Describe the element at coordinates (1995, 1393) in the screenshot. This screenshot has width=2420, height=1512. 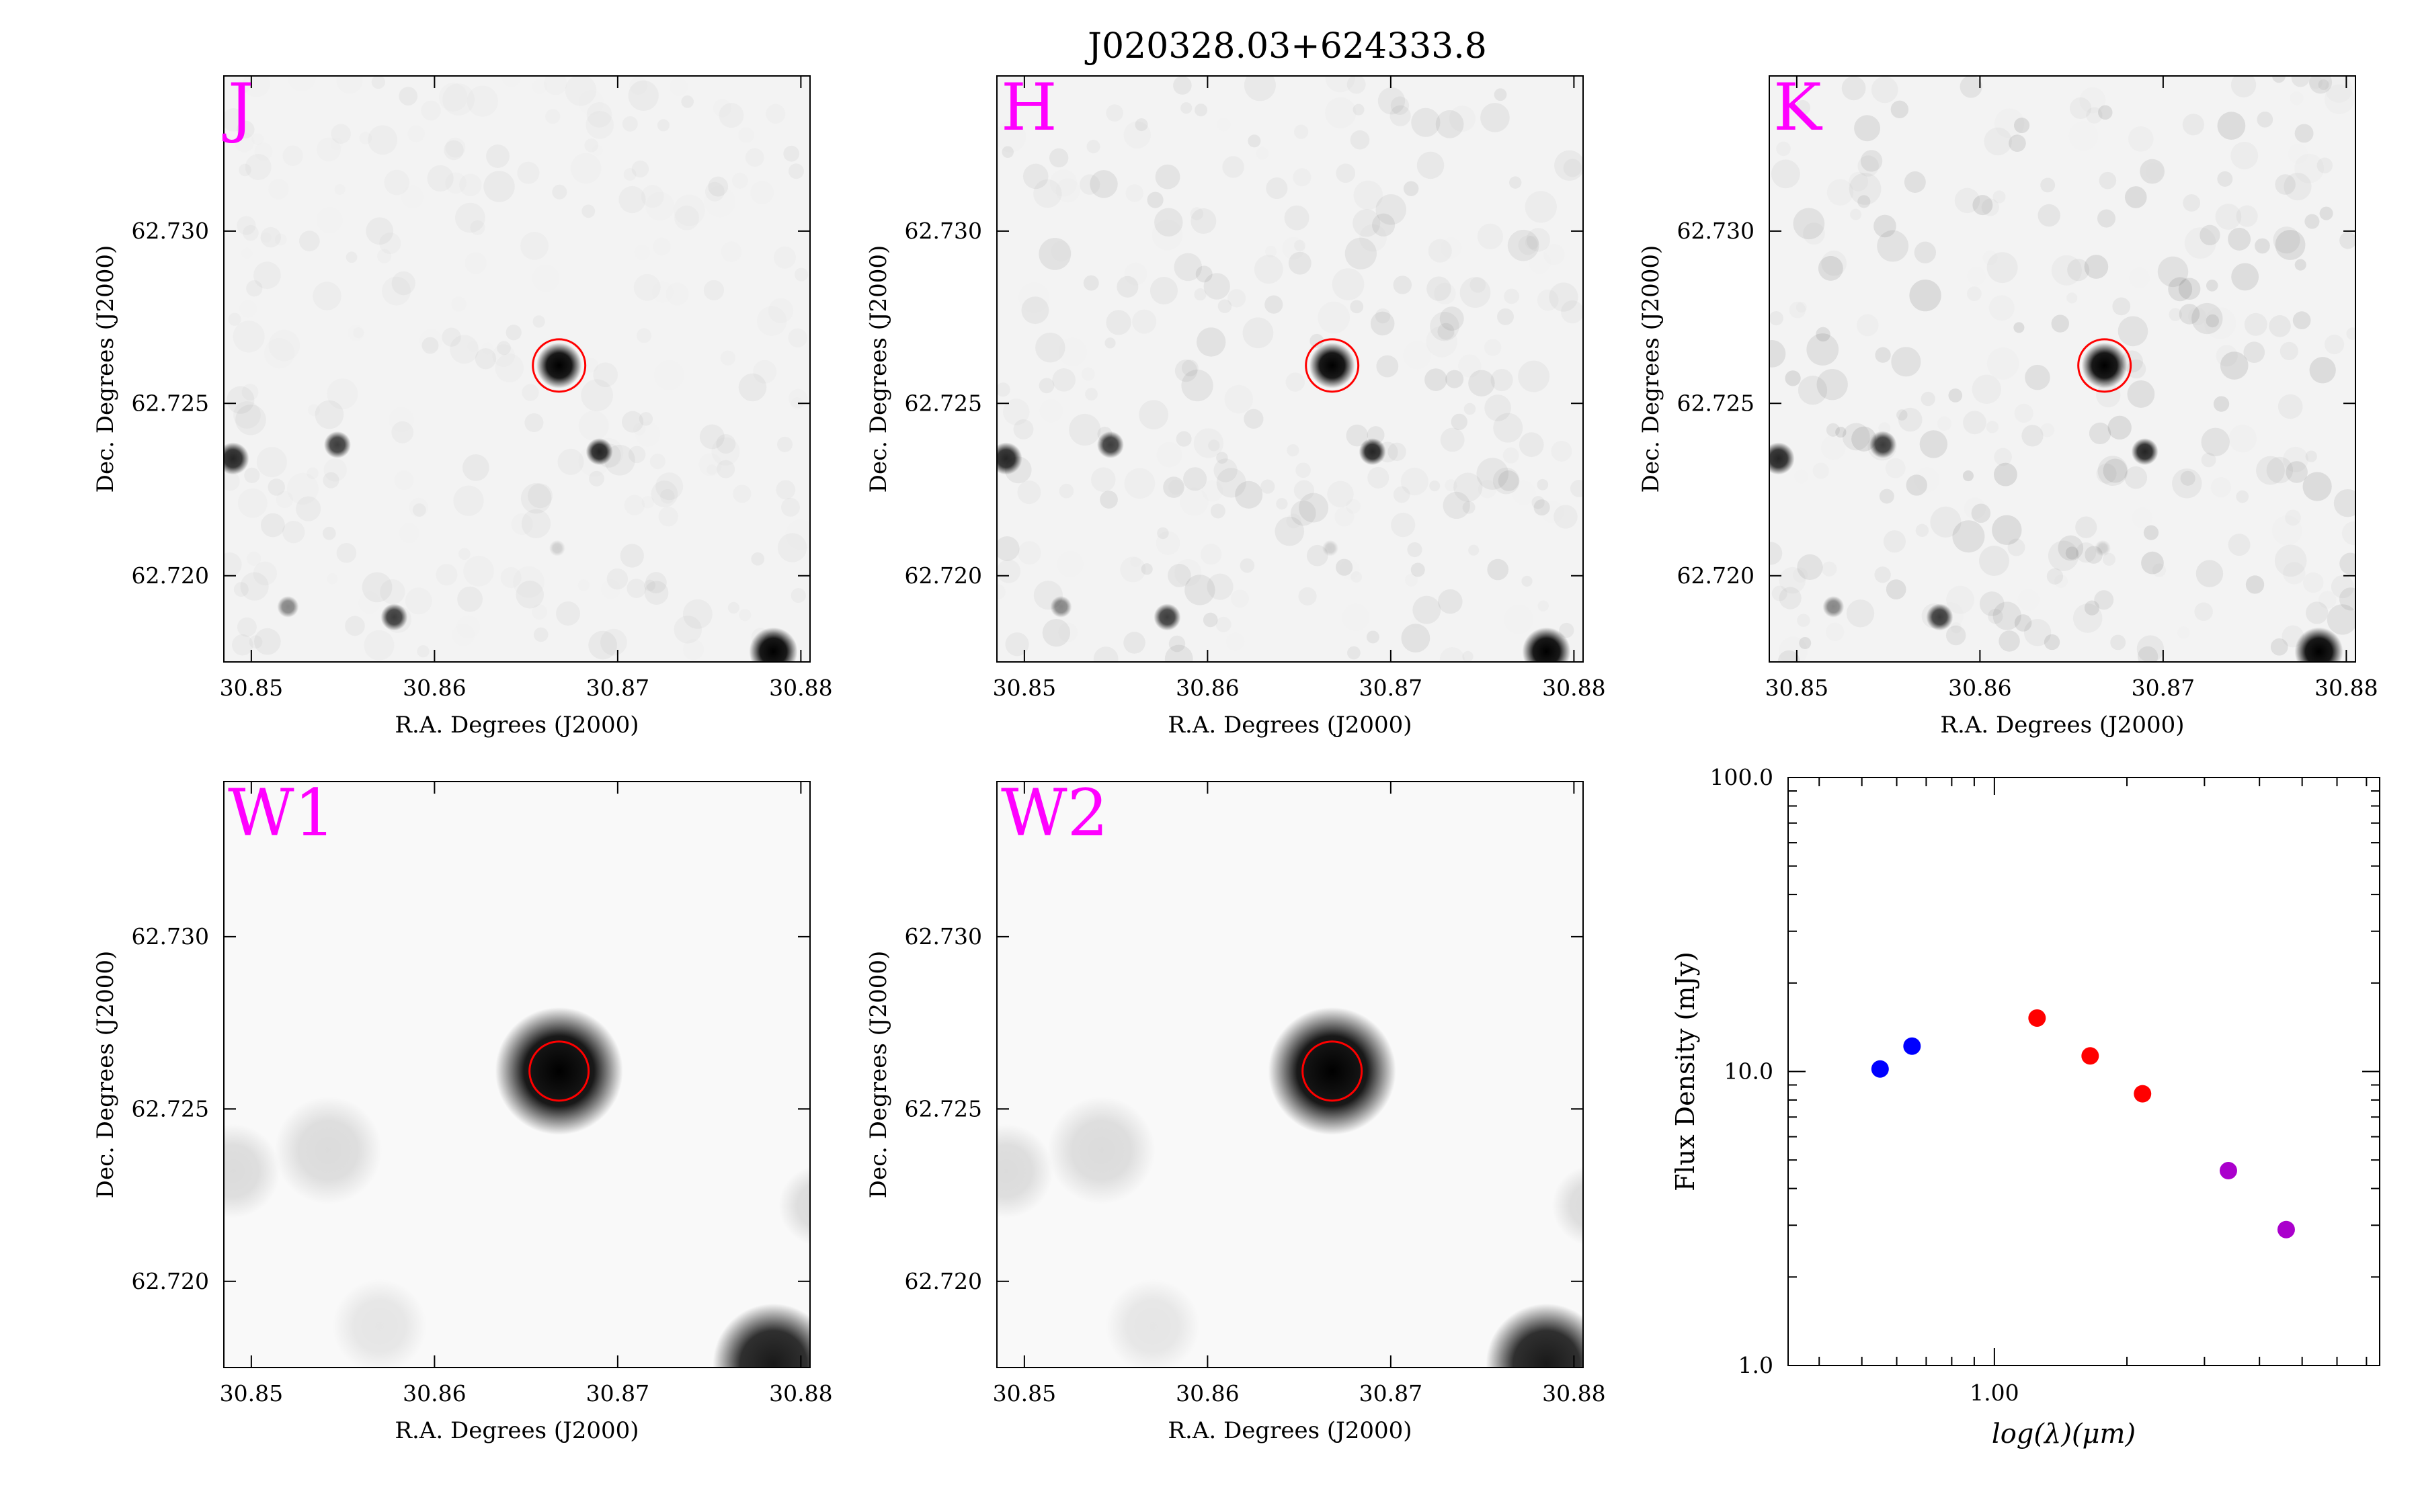
I see `x-tick-label: 1.00` at that location.